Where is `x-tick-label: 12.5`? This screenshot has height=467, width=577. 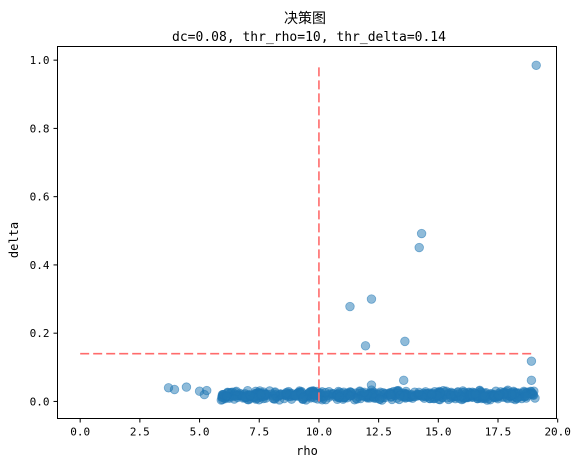
x-tick-label: 12.5 is located at coordinates (378, 432).